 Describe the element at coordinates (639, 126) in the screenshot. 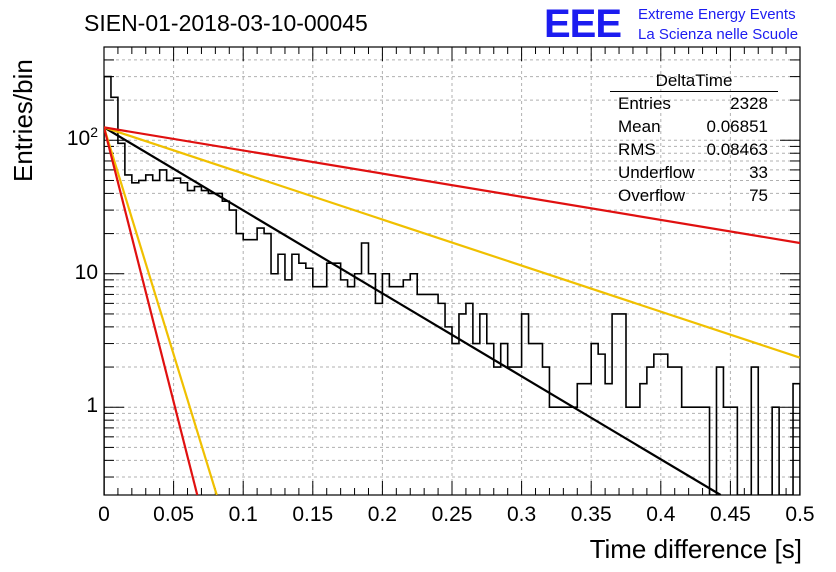

I see `stats-label: Mean` at that location.